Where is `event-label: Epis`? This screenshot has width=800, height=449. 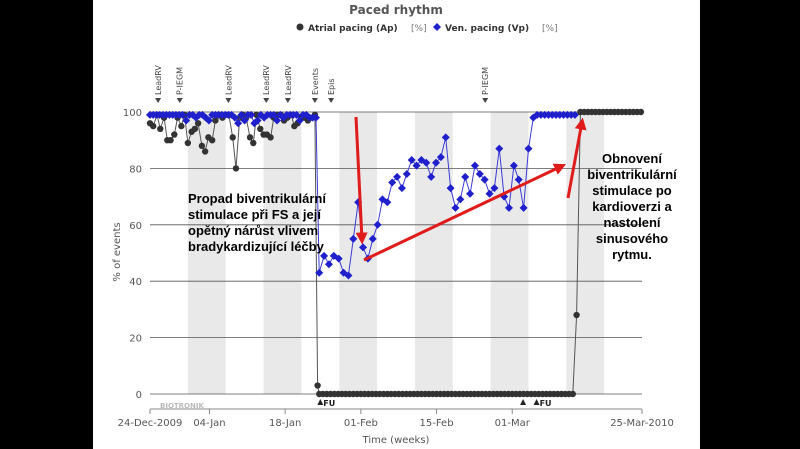
event-label: Epis is located at coordinates (331, 86).